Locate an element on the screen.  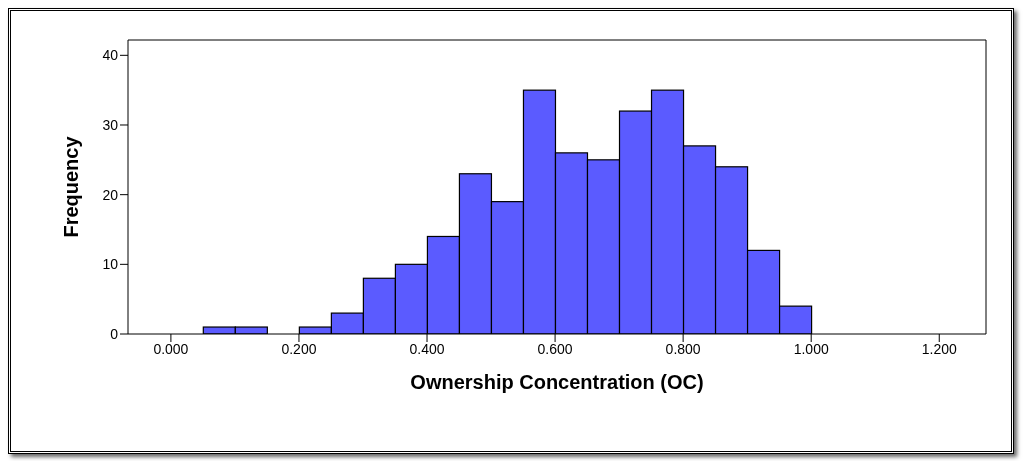
x-tick-label: 1.200 is located at coordinates (939, 348).